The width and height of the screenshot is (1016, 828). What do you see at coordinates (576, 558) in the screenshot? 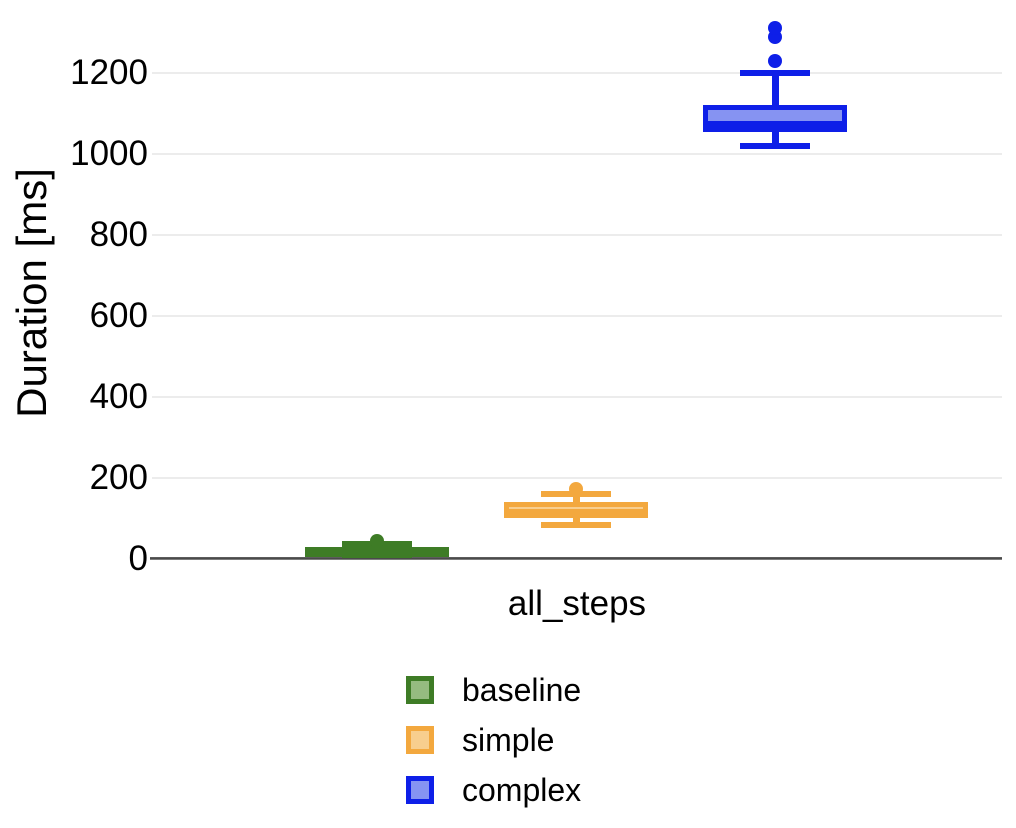
I see `x-axis-line` at bounding box center [576, 558].